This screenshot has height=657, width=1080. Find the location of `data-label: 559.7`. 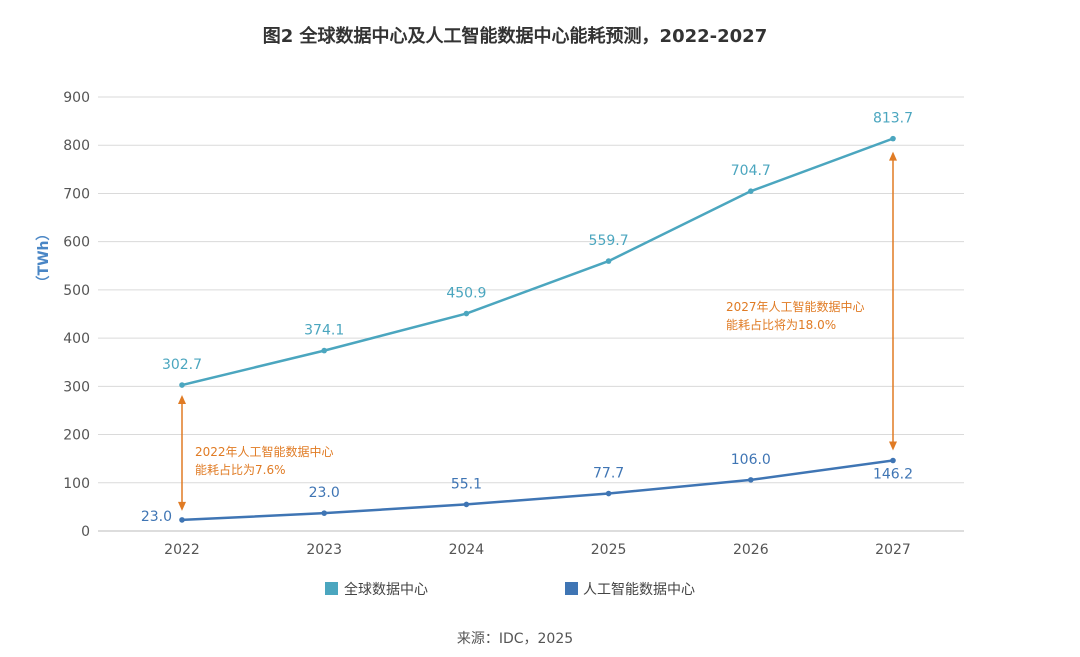

data-label: 559.7 is located at coordinates (609, 241).